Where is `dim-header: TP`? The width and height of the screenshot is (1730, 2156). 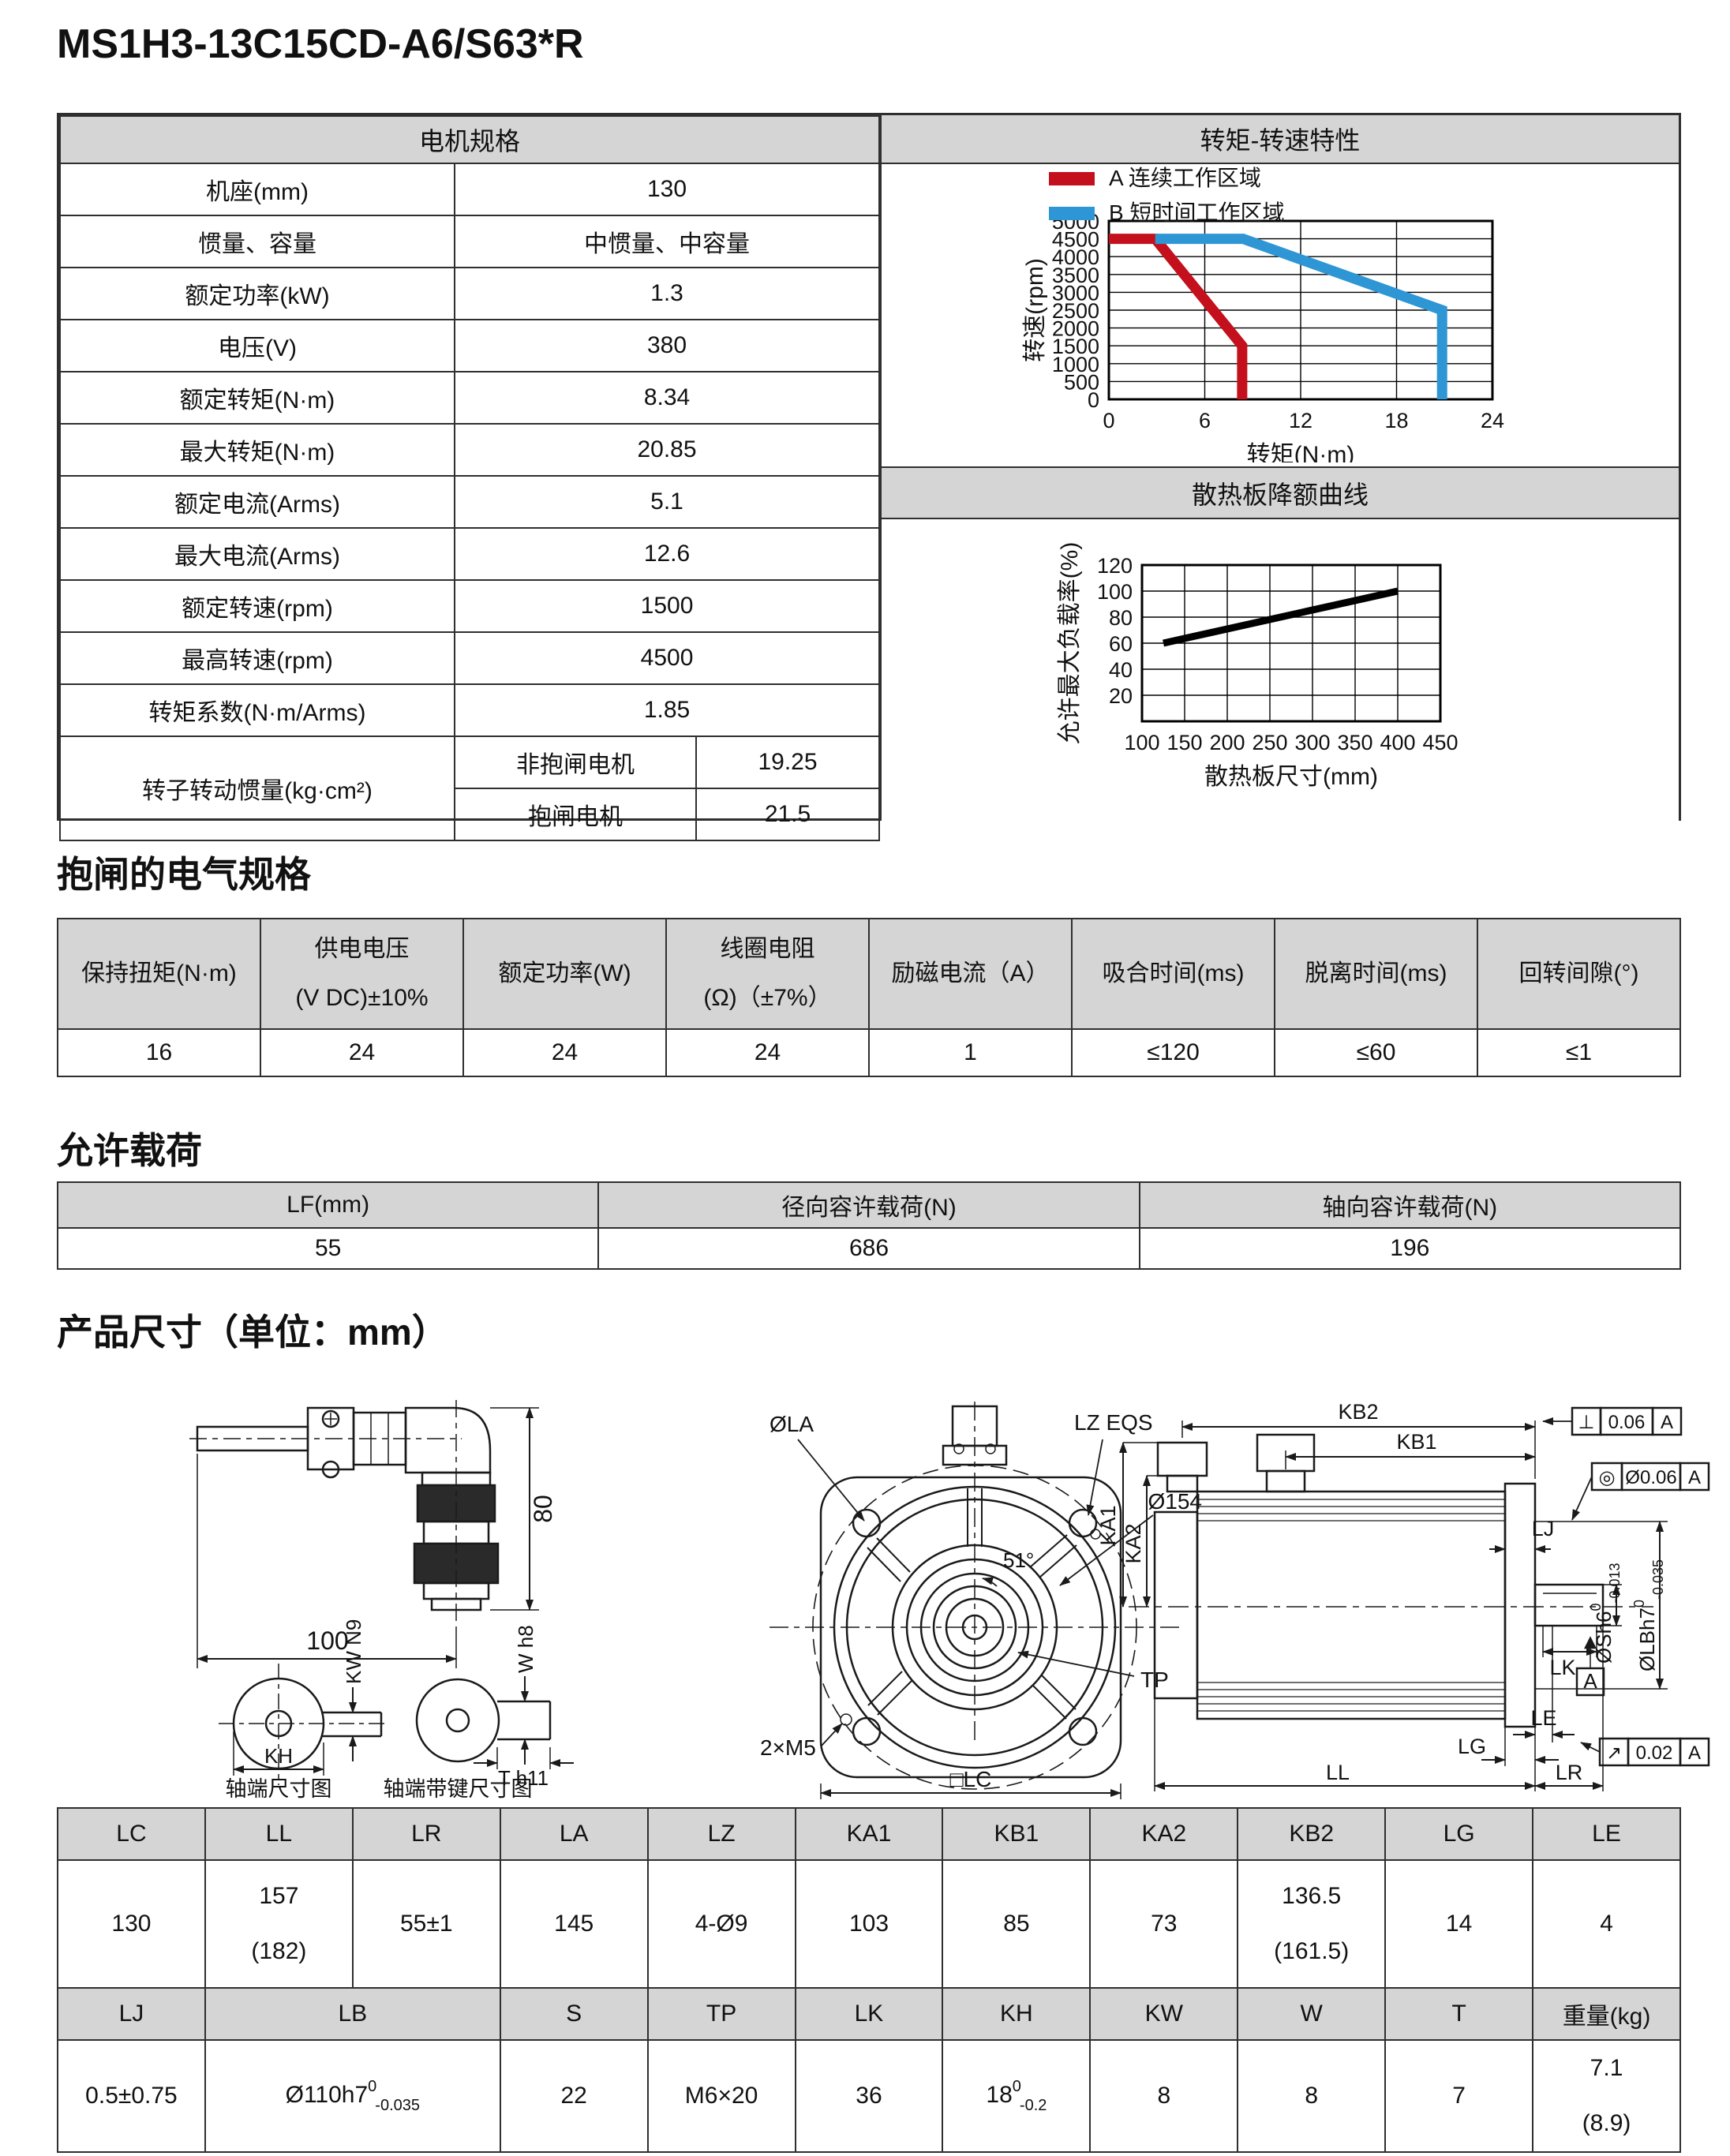
dim-header: TP is located at coordinates (721, 2014).